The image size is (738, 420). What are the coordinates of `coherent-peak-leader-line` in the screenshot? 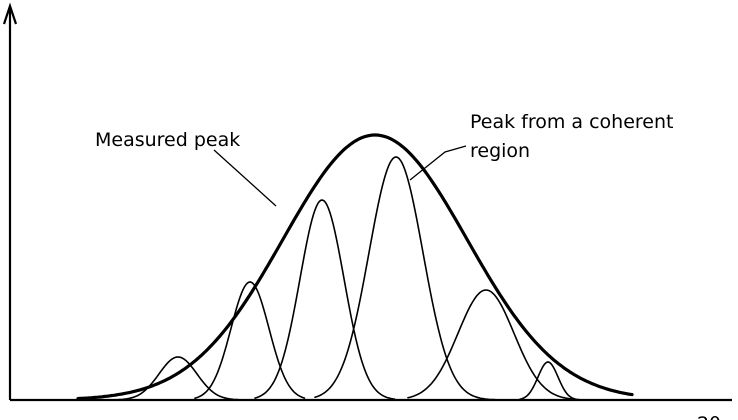 It's located at (438, 163).